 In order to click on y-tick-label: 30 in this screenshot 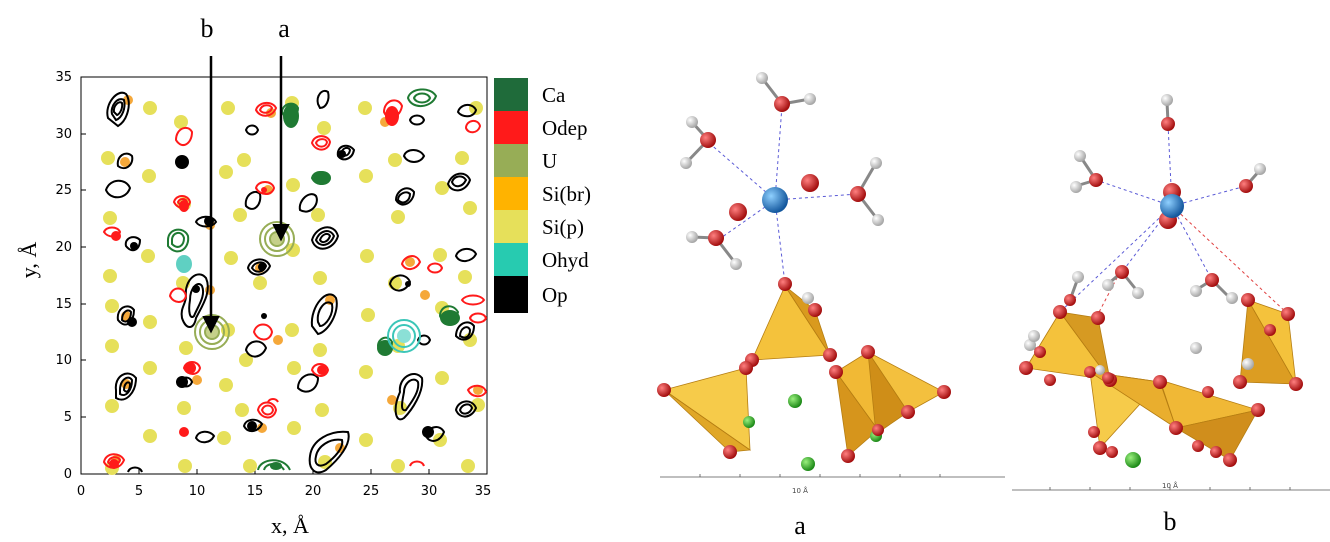, I will do `click(63, 134)`.